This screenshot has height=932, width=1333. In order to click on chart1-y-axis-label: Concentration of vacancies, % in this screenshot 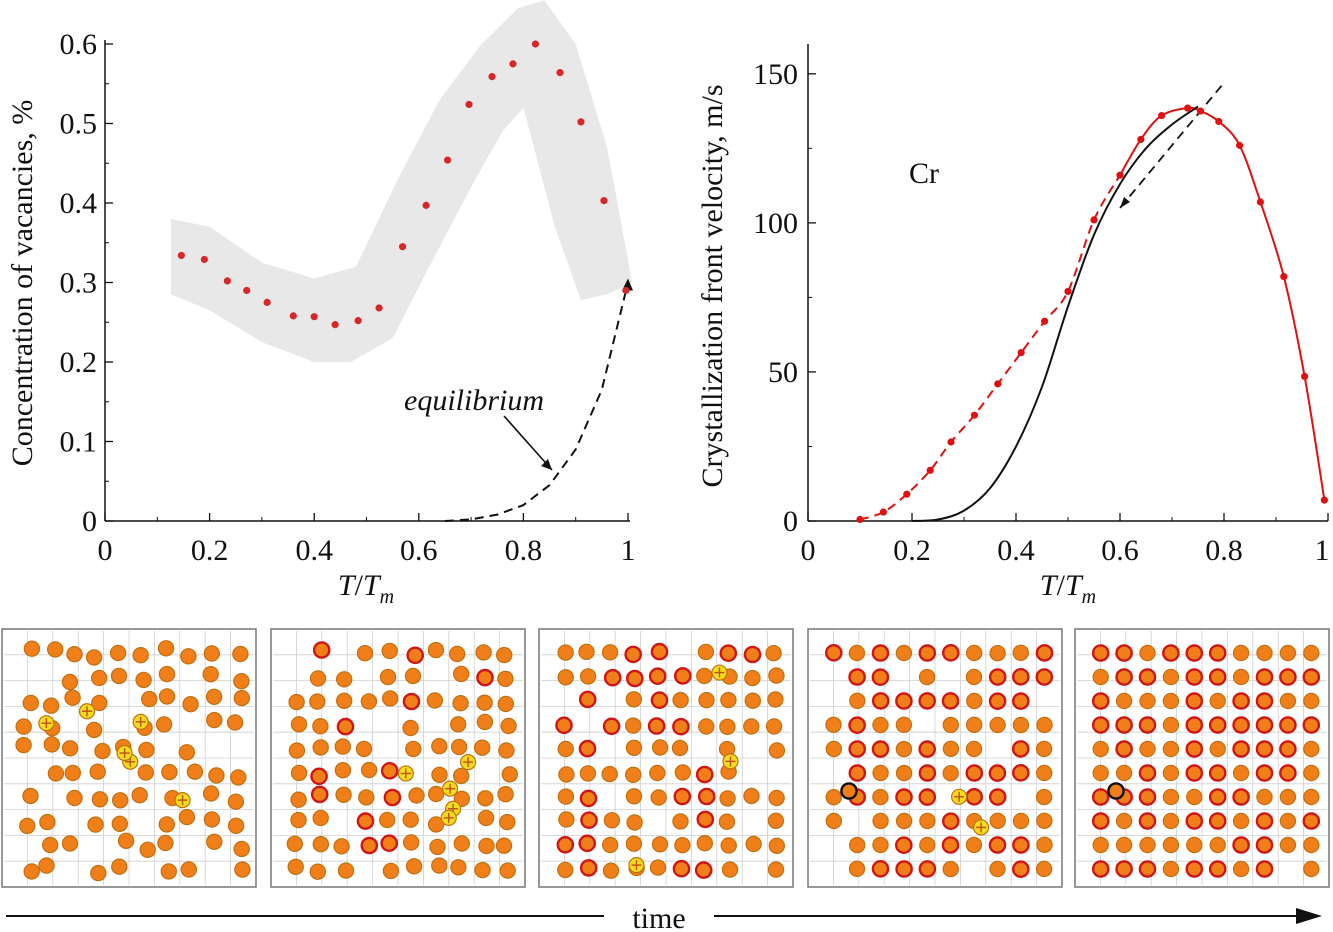, I will do `click(22, 283)`.